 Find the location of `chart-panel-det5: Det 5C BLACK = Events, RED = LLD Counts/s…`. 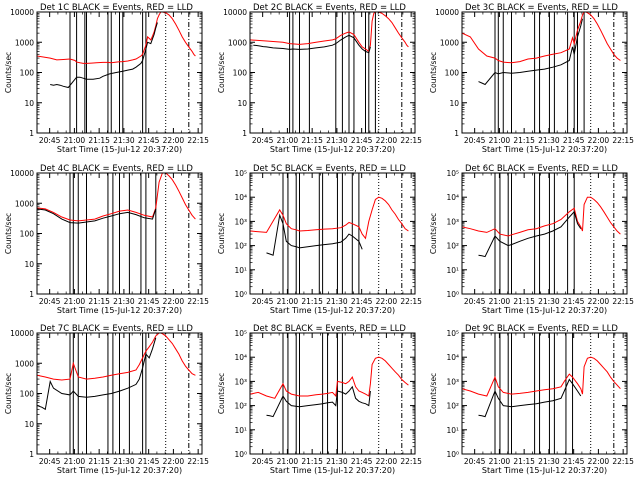

chart-panel-det5: Det 5C BLACK = Events, RED = LLD Counts/s… is located at coordinates (319, 239).